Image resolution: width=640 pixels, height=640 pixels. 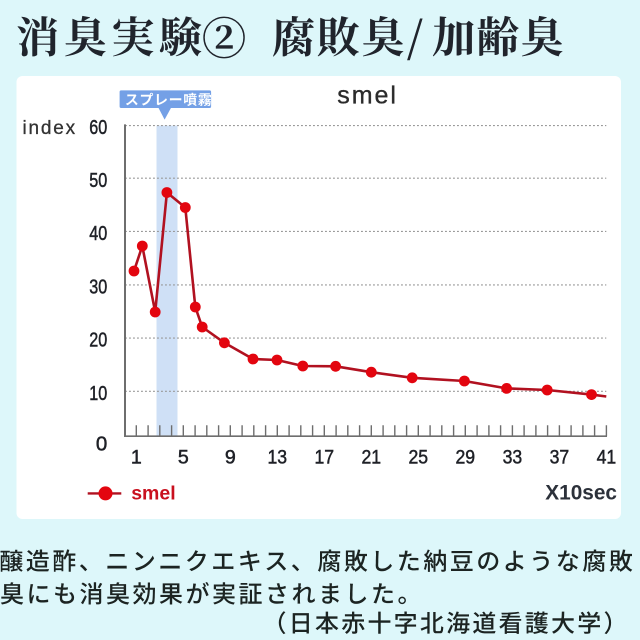 I want to click on svg-text: 13, so click(x=278, y=457).